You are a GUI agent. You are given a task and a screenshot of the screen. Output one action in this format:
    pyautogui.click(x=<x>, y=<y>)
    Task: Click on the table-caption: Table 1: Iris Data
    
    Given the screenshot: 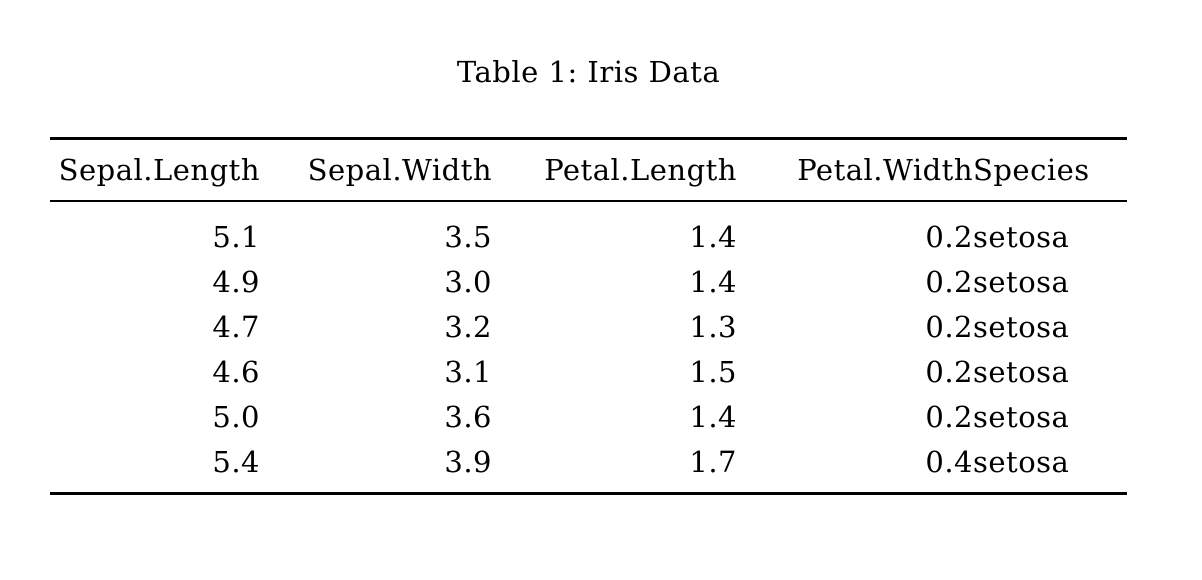 What is the action you would take?
    pyautogui.click(x=588, y=72)
    